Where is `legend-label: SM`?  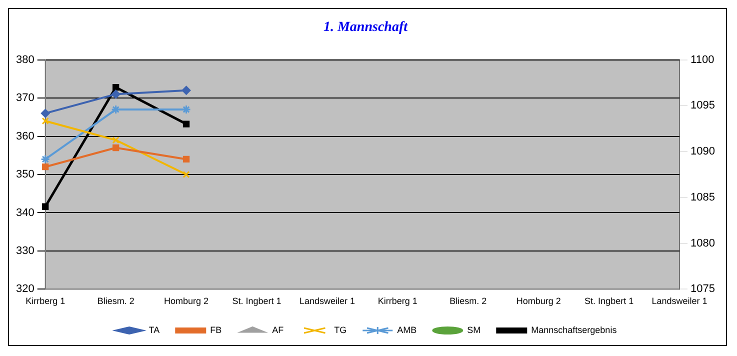
legend-label: SM is located at coordinates (474, 329).